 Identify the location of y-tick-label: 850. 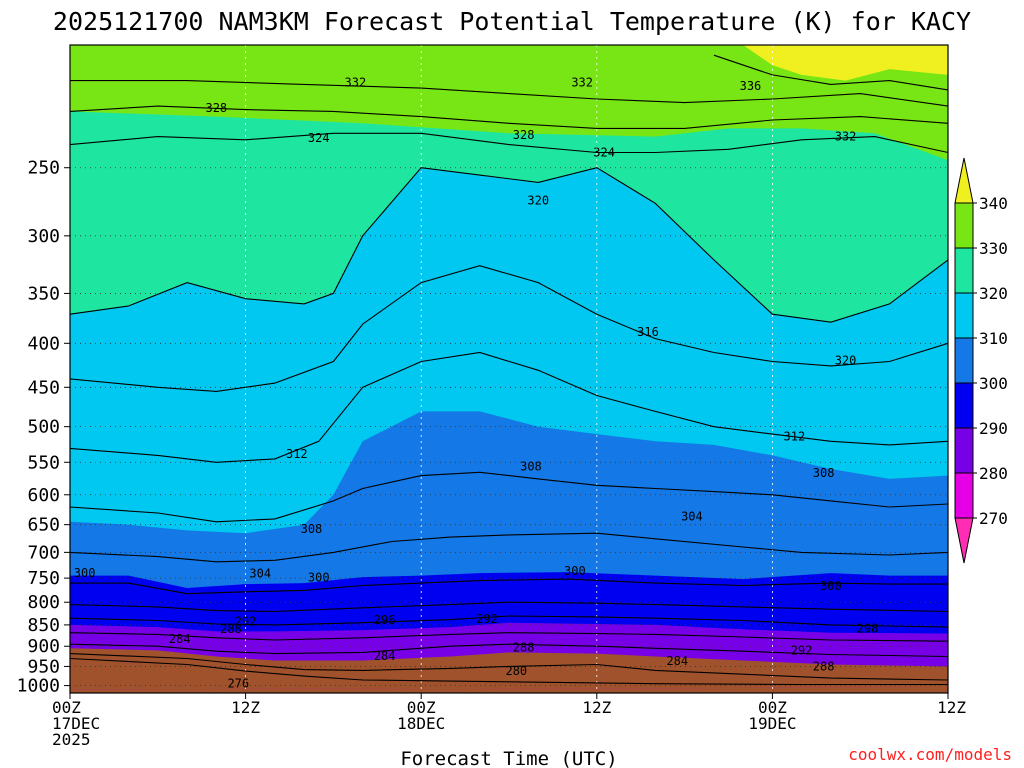
(43, 625).